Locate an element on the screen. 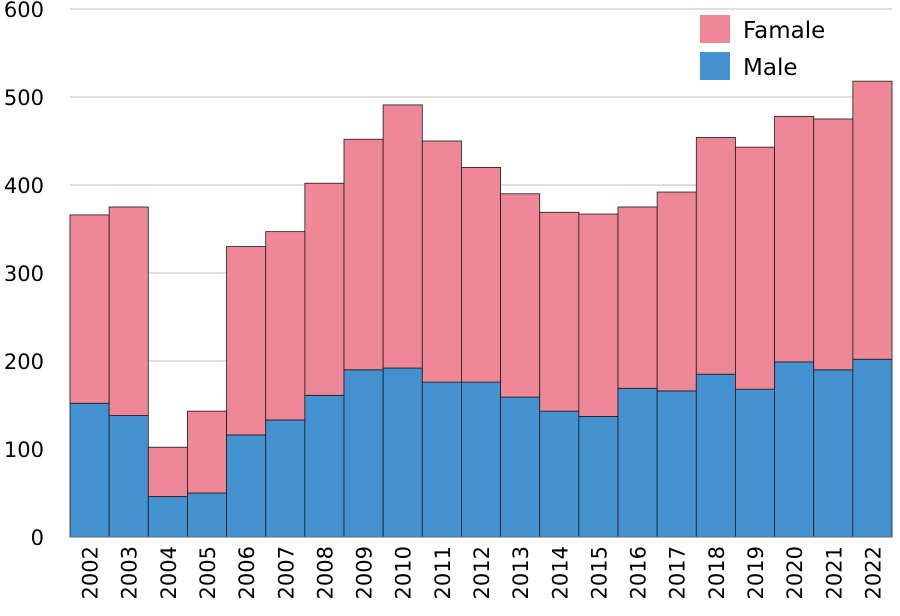  x-tick-label-2007: 2007 is located at coordinates (286, 572).